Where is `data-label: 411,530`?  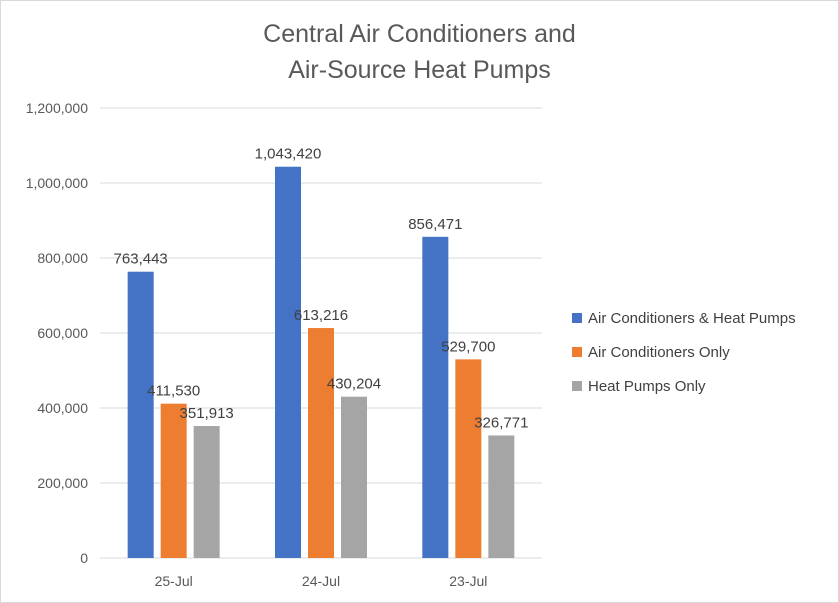 data-label: 411,530 is located at coordinates (173, 391).